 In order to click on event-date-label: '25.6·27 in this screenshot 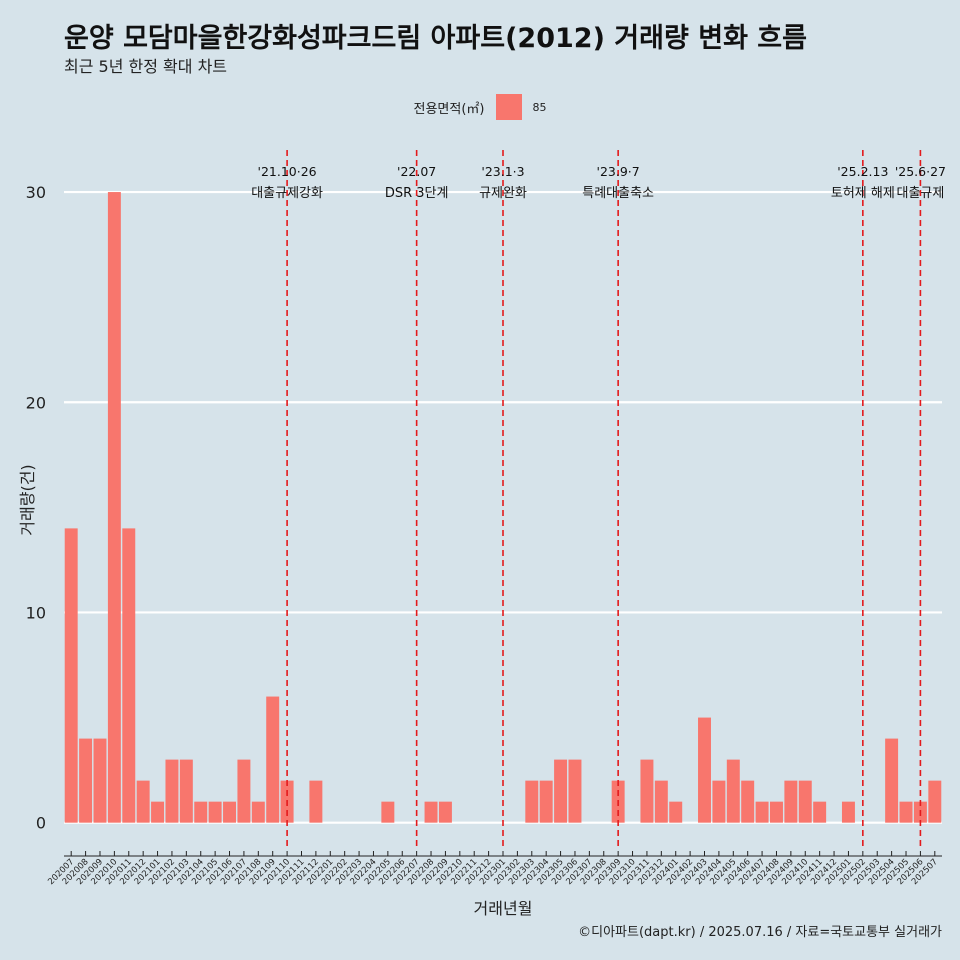, I will do `click(920, 171)`.